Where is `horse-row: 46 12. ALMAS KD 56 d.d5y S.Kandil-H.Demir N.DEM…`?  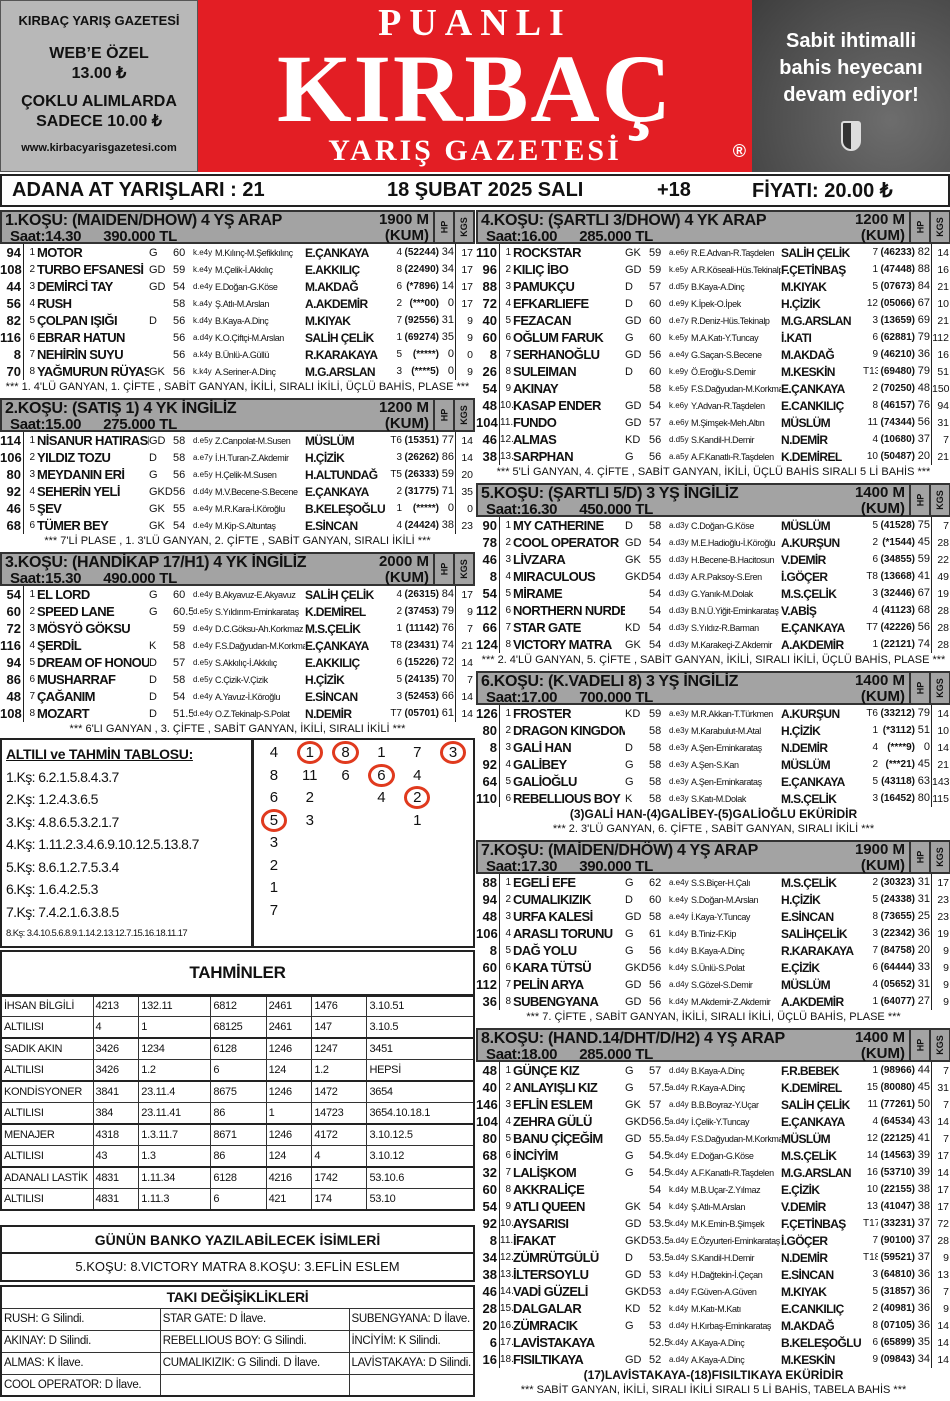
horse-row: 46 12. ALMAS KD 56 d.d5y S.Kandil-H.Demir N.DEM… is located at coordinates (713, 439).